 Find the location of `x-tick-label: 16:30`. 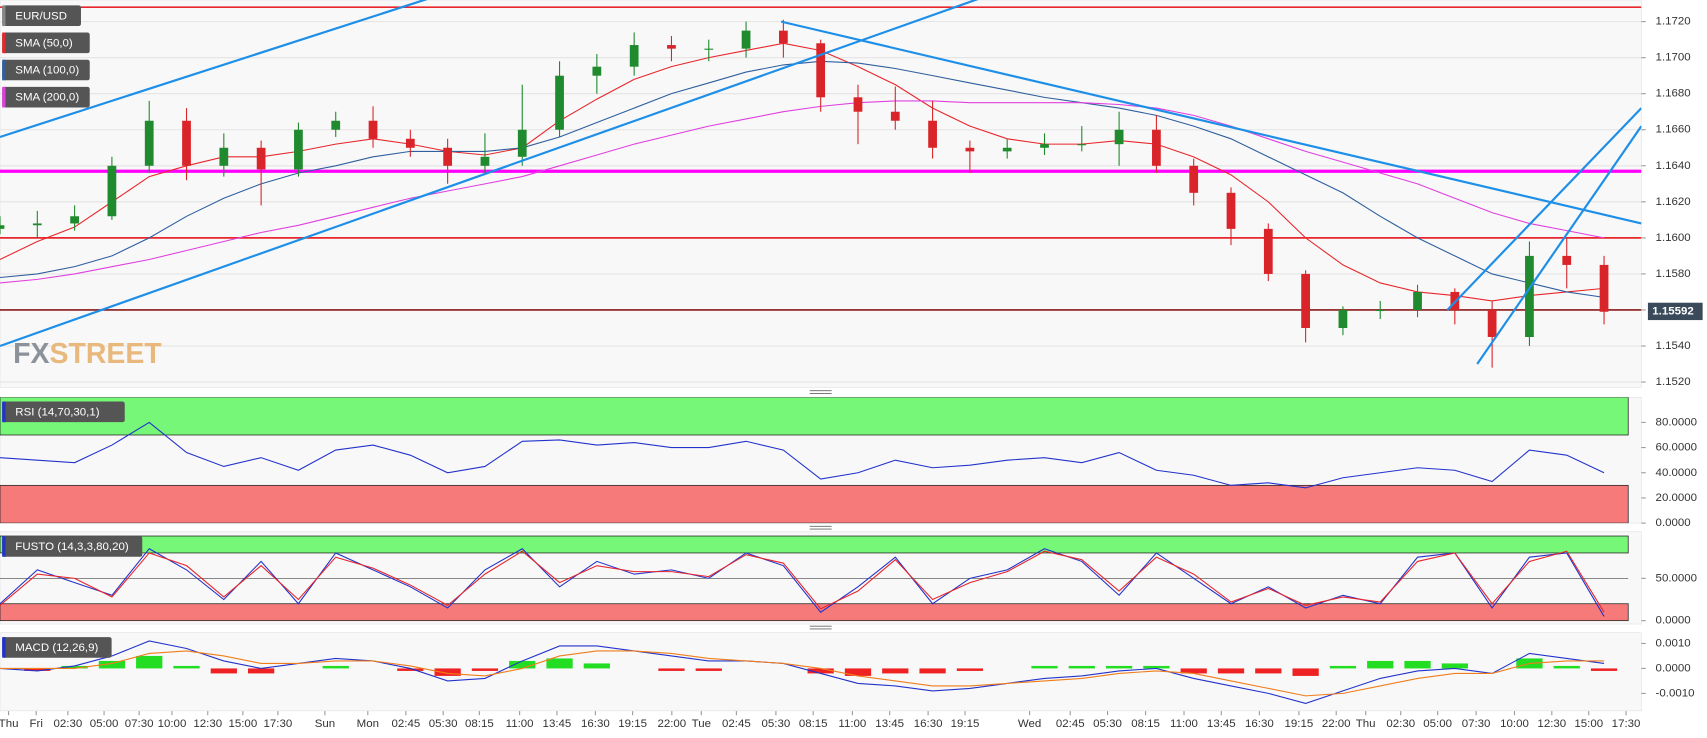

x-tick-label: 16:30 is located at coordinates (928, 724).